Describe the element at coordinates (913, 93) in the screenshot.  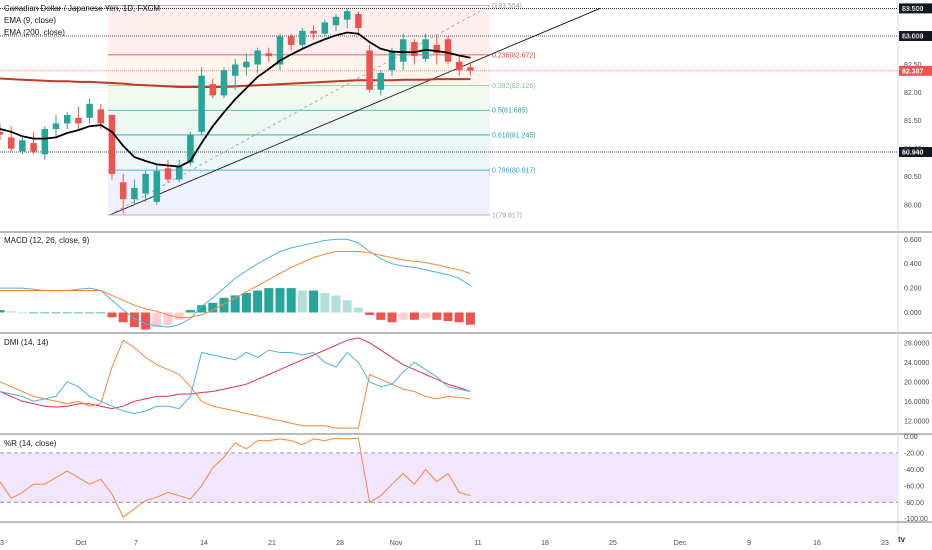
I see `price-axis-tick: 82.00` at that location.